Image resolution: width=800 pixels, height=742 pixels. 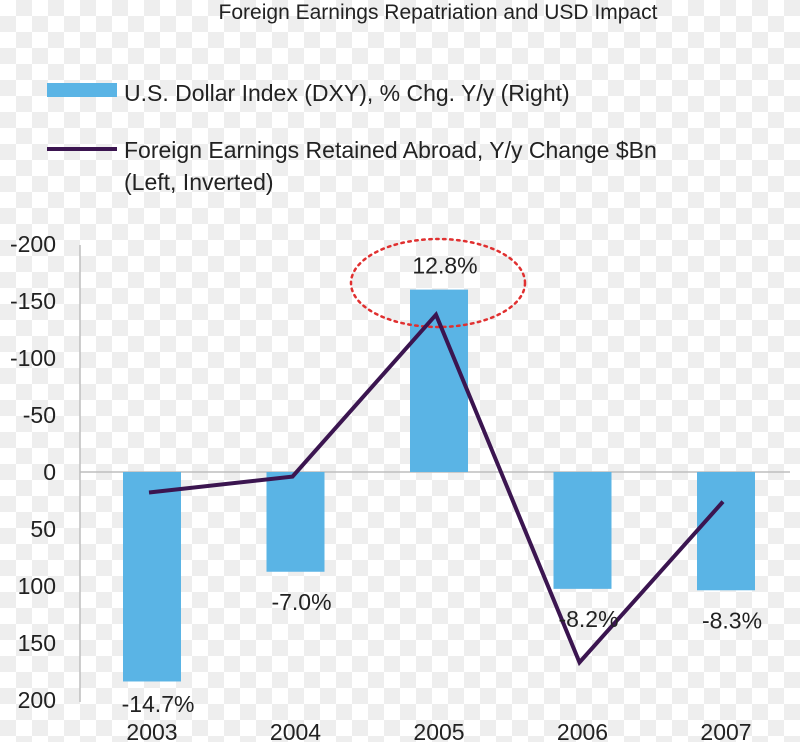 I want to click on bar-label-2003: -14.7%, so click(x=158, y=704).